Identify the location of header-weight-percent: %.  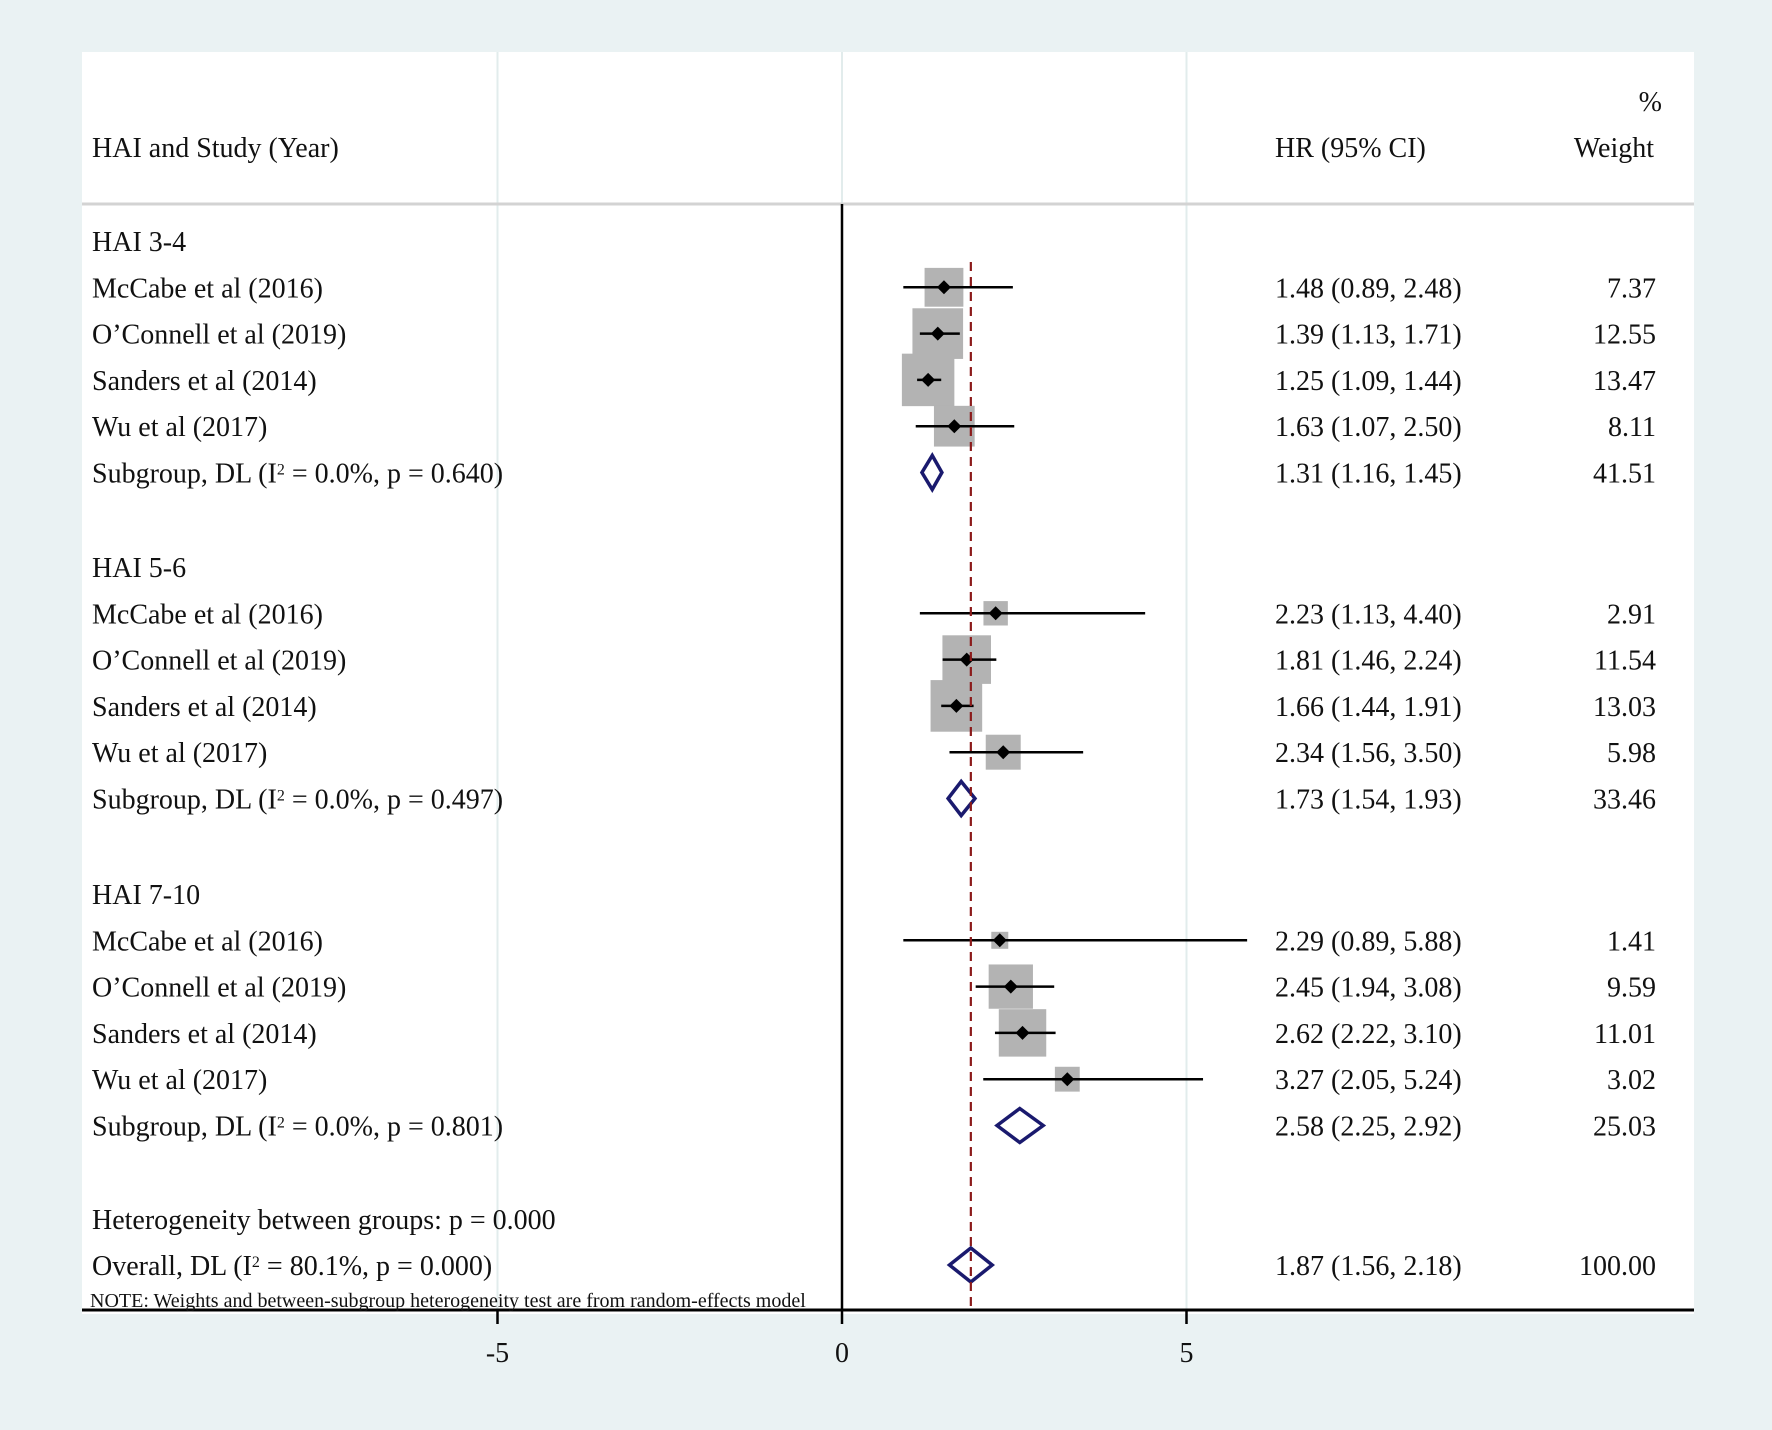
(1650, 102).